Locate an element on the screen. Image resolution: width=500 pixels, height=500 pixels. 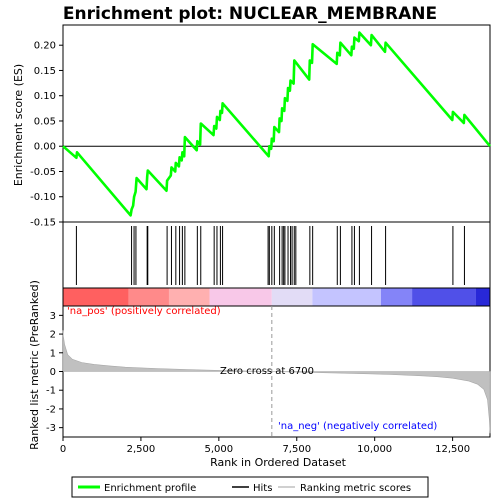
legend-ranking-label: Ranking metric scores is located at coordinates (355, 488).